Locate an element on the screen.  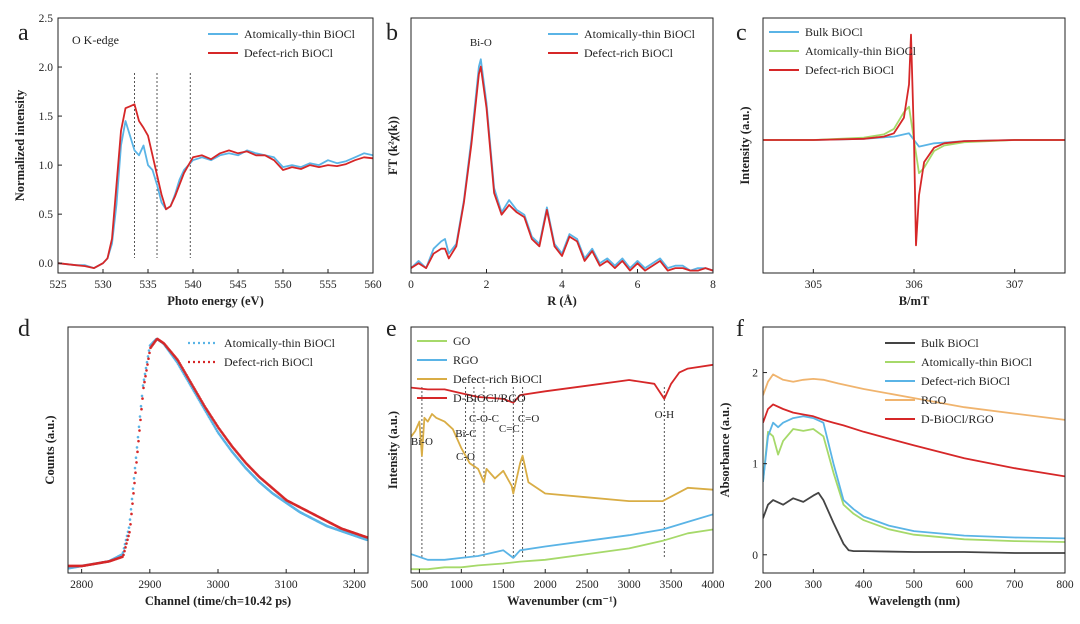
x-tick-label: 2800 is located at coordinates (81, 585).